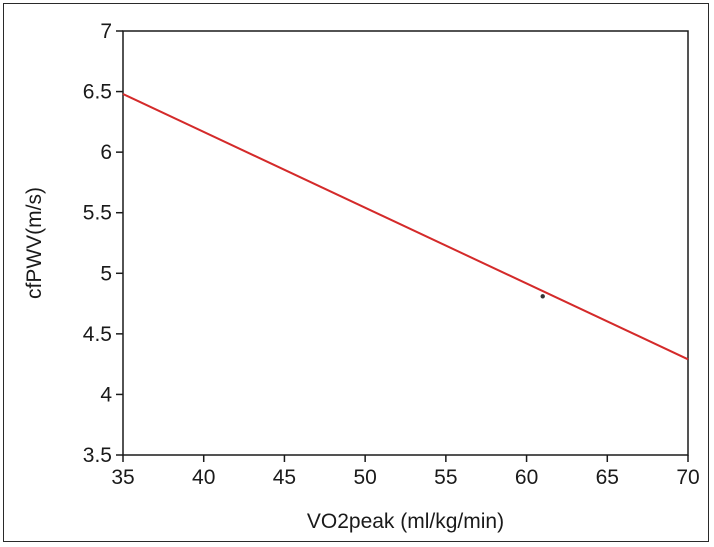  What do you see at coordinates (34, 243) in the screenshot?
I see `y-axis-label: cfPWV(m/s)` at bounding box center [34, 243].